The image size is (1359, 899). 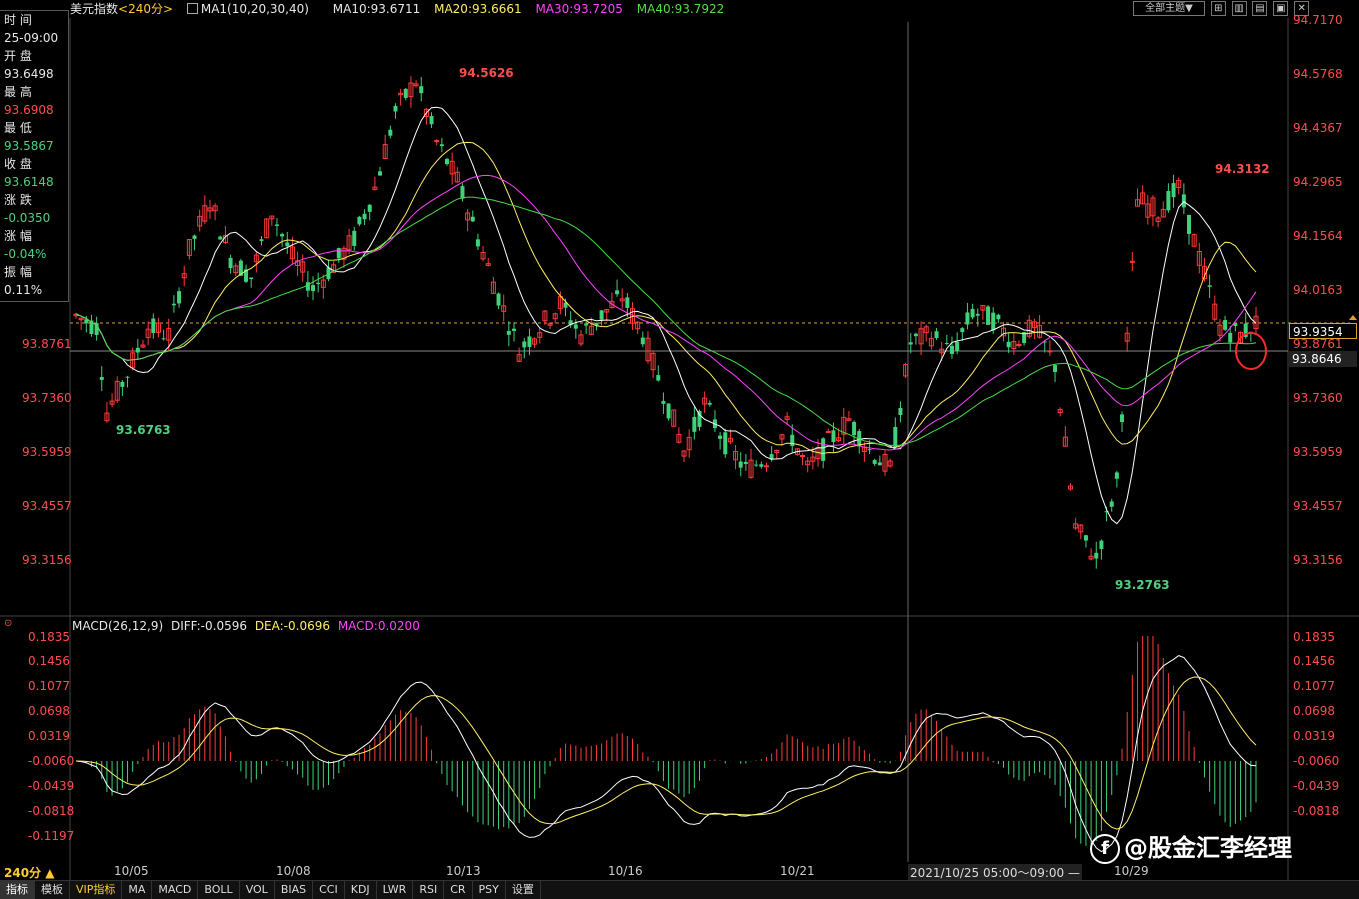 What do you see at coordinates (137, 890) in the screenshot?
I see `tab-ma: MA` at bounding box center [137, 890].